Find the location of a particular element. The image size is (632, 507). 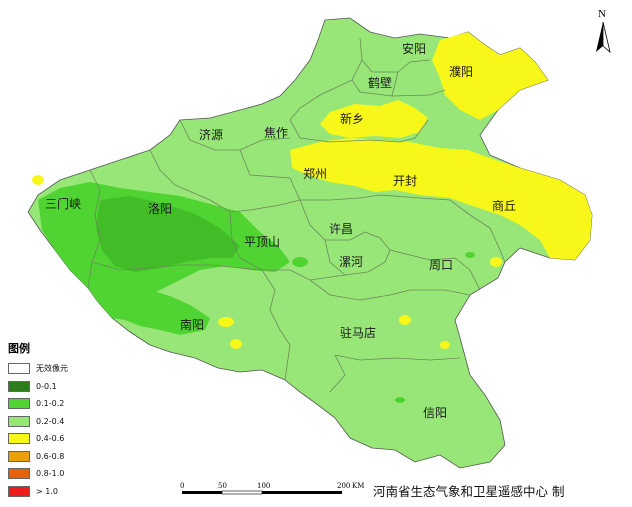

label-jiaozuo: 焦作 is located at coordinates (276, 133).